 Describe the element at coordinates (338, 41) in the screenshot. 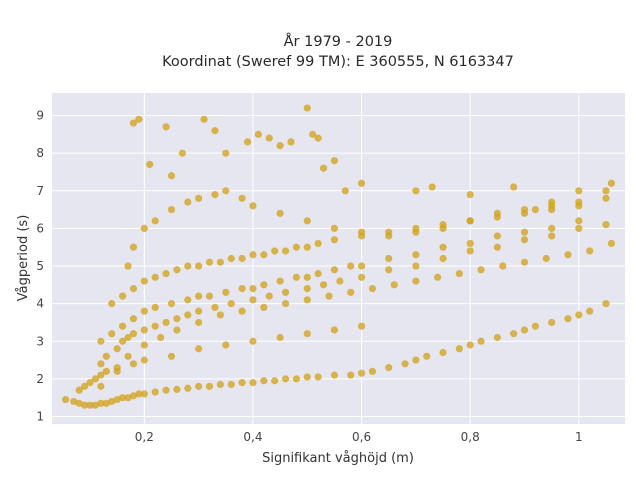

I see `chart-title-line-1: År 1979 - 2019` at that location.